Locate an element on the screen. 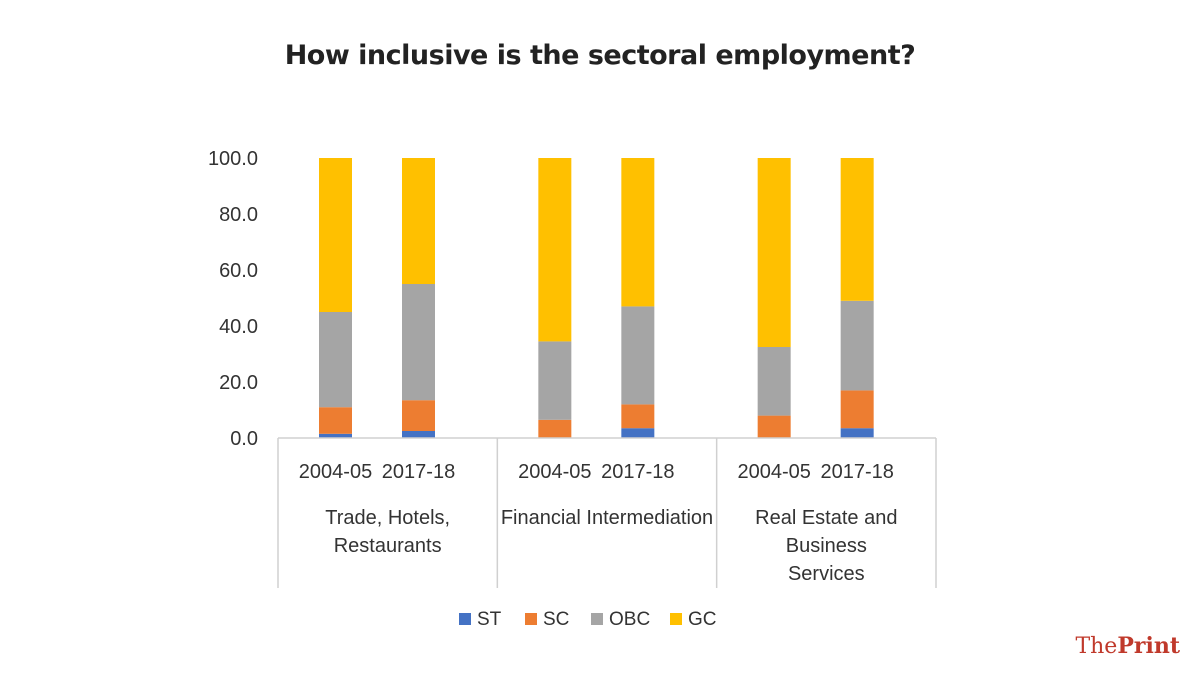 The height and width of the screenshot is (675, 1200). y-axis-tick-labels: 0.0 20.0 40.0 60.0 80.0 100.0 is located at coordinates (233, 299).